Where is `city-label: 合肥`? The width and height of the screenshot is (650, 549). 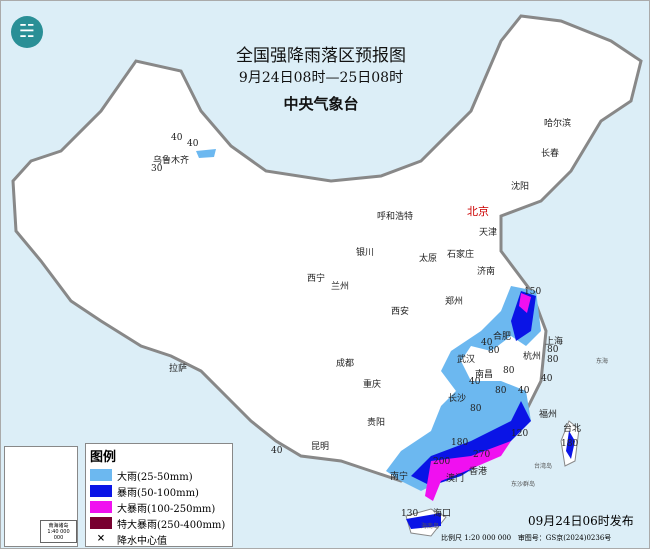 city-label: 合肥 is located at coordinates (502, 337).